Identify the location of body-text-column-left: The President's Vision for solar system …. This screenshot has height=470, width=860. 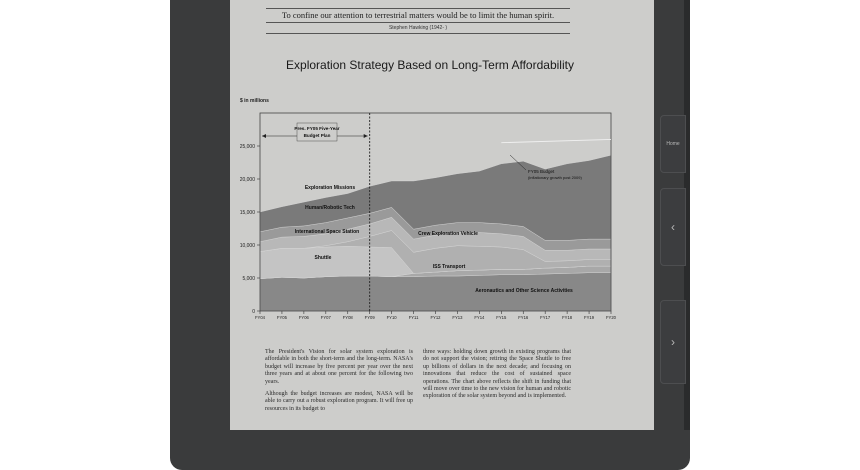
(339, 383).